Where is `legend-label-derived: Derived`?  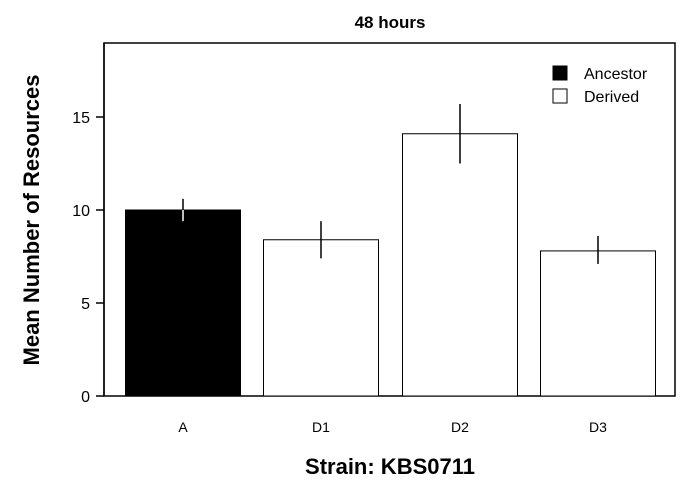 legend-label-derived: Derived is located at coordinates (611, 97).